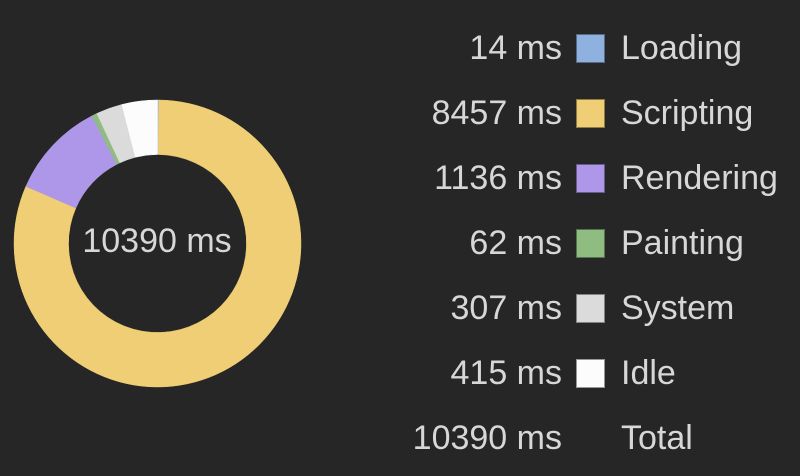 The width and height of the screenshot is (800, 476). I want to click on legend-row-idle: 415 ms Idle, so click(600, 373).